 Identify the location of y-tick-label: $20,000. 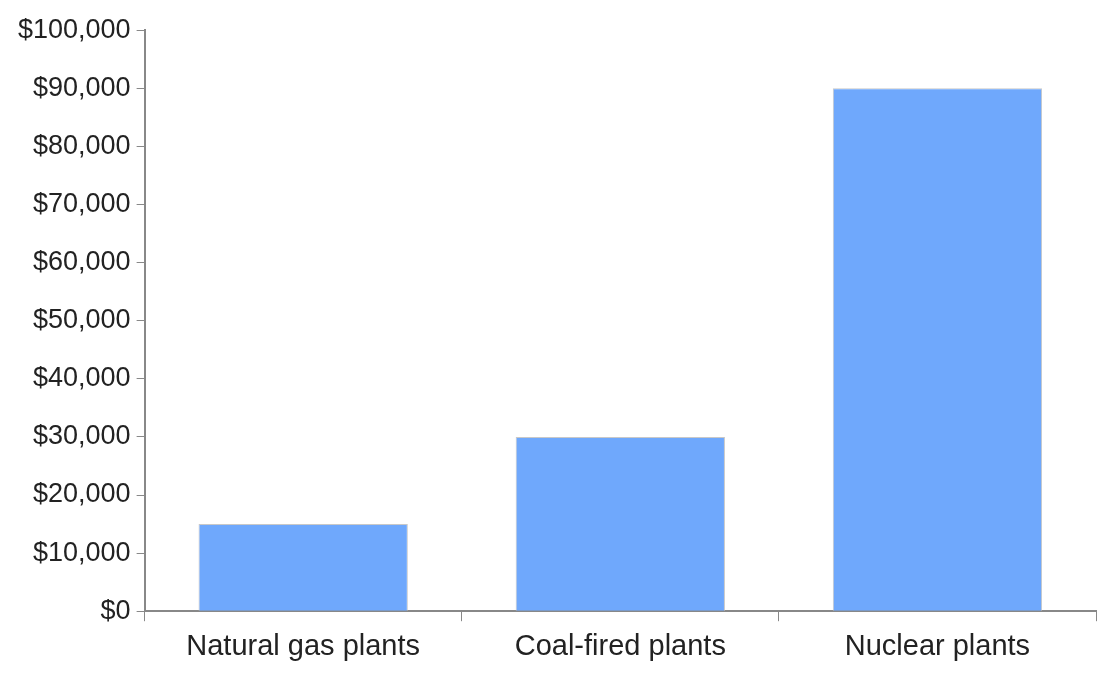
(82, 493).